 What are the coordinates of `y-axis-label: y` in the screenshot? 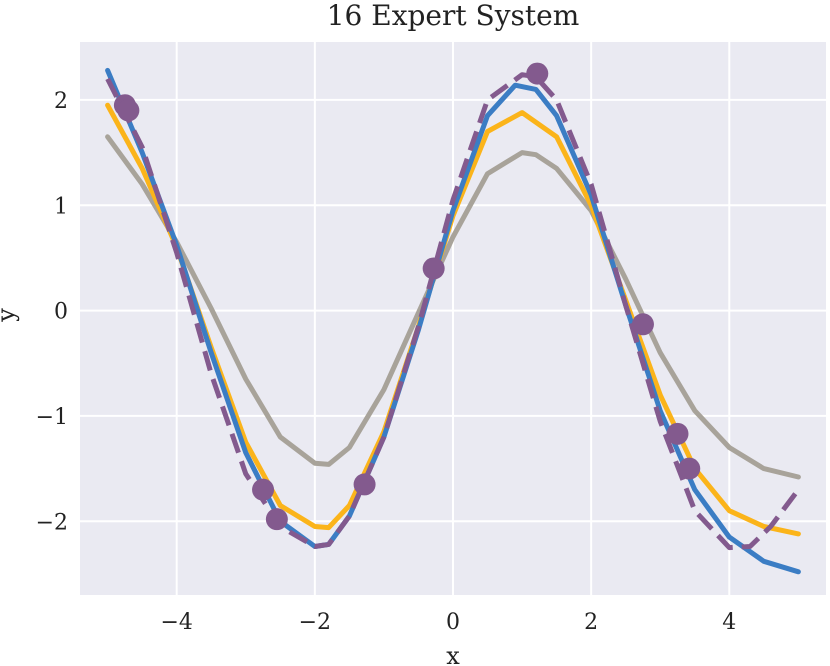 It's located at (10, 315).